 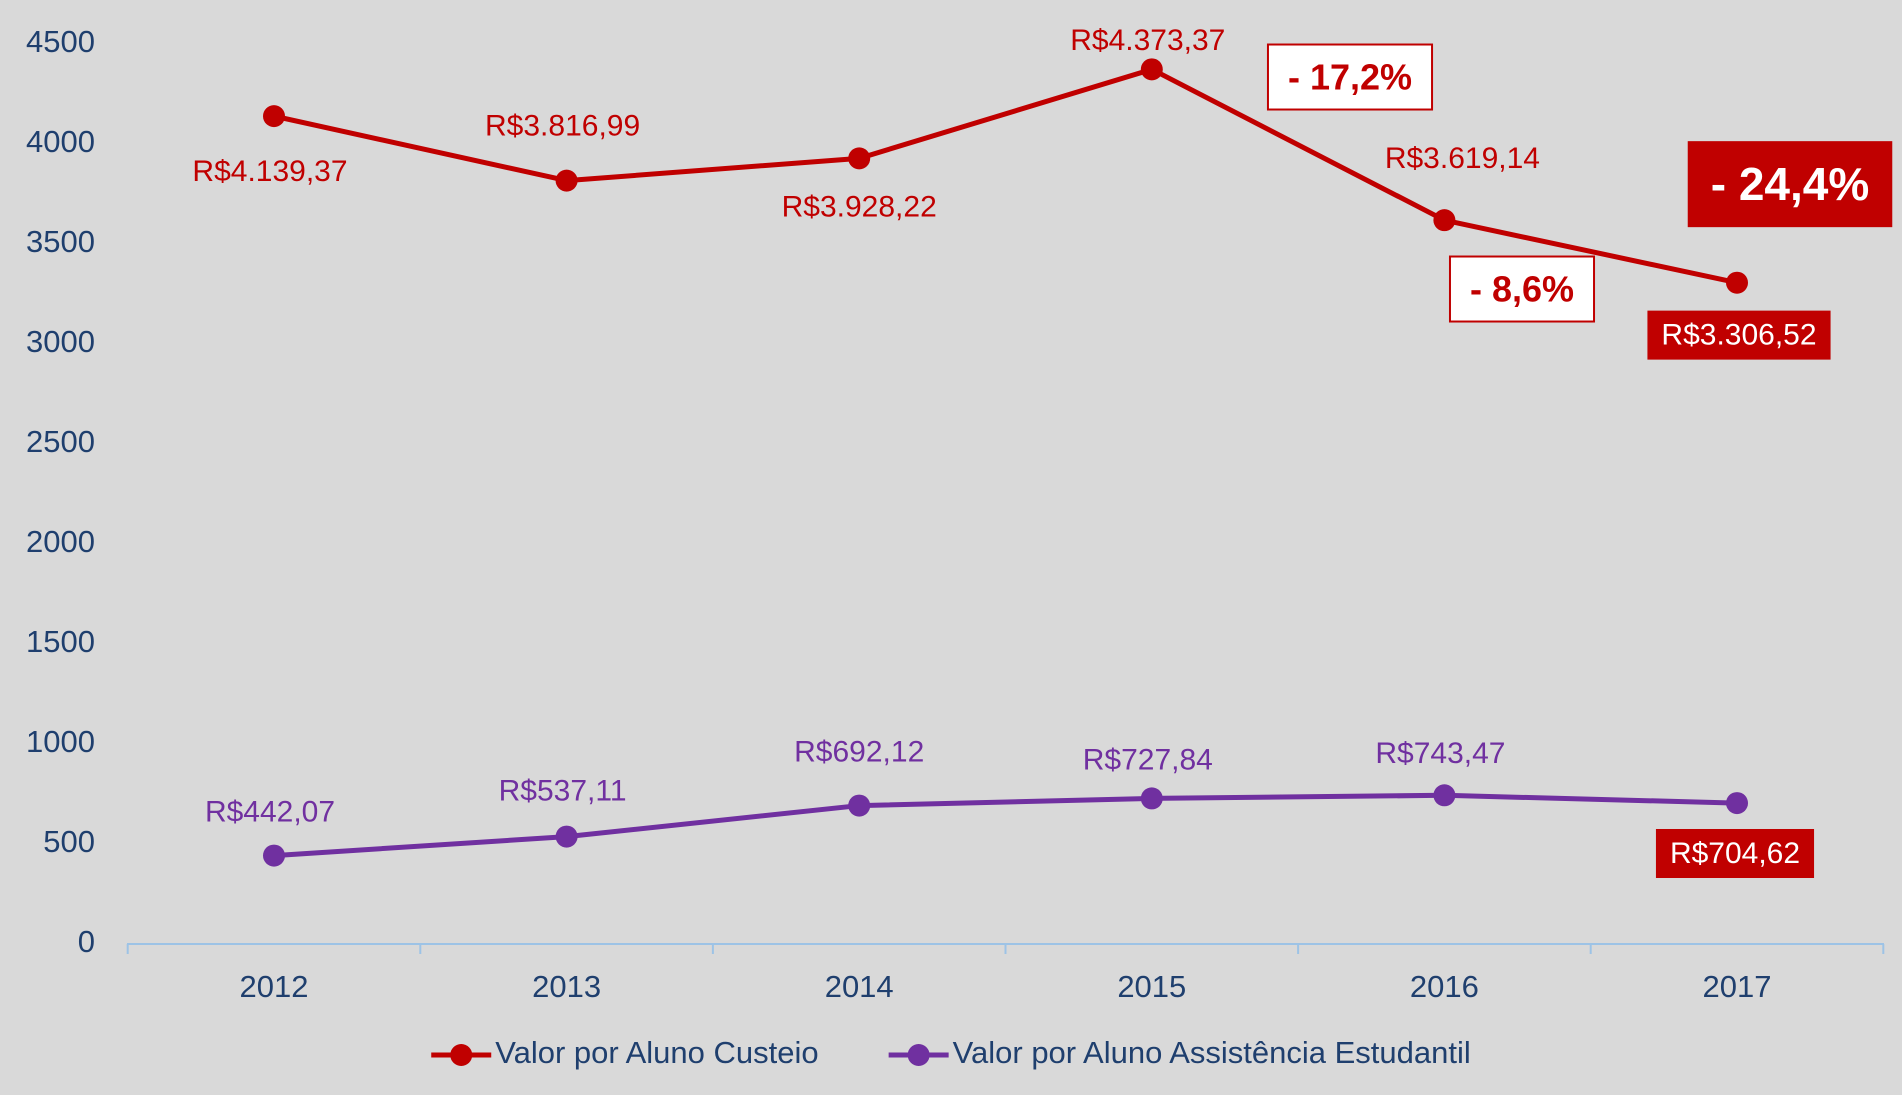 What do you see at coordinates (1005, 825) in the screenshot?
I see `data-line` at bounding box center [1005, 825].